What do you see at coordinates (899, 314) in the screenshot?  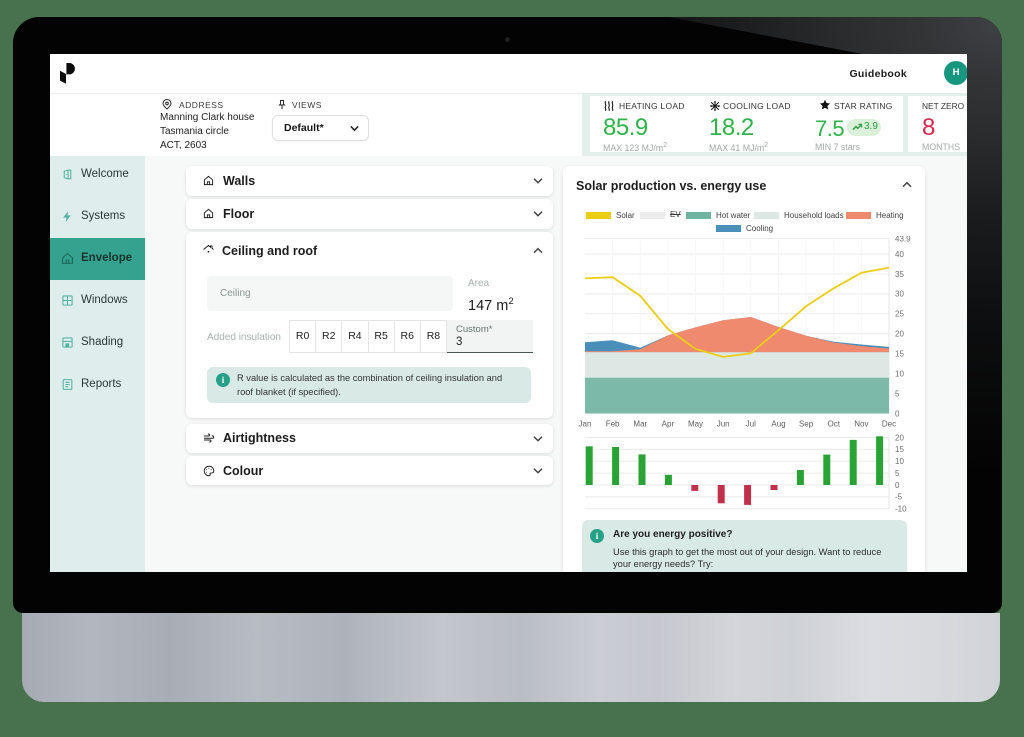 I see `svg-text: 25` at bounding box center [899, 314].